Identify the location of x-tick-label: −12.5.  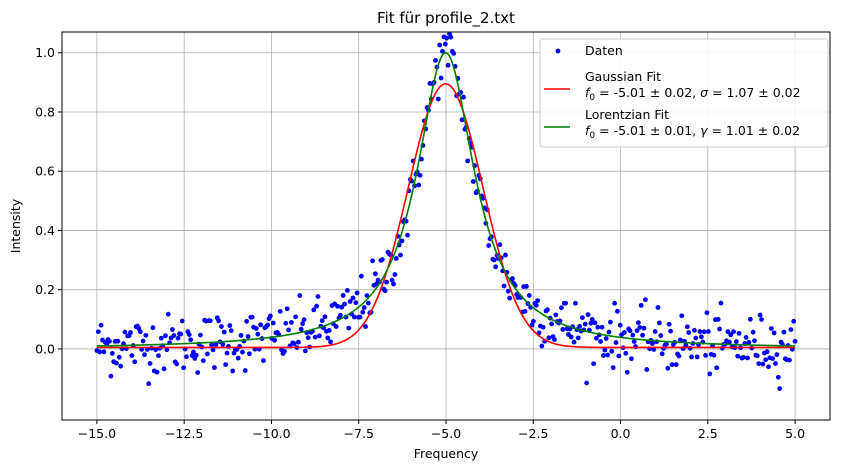
(184, 433).